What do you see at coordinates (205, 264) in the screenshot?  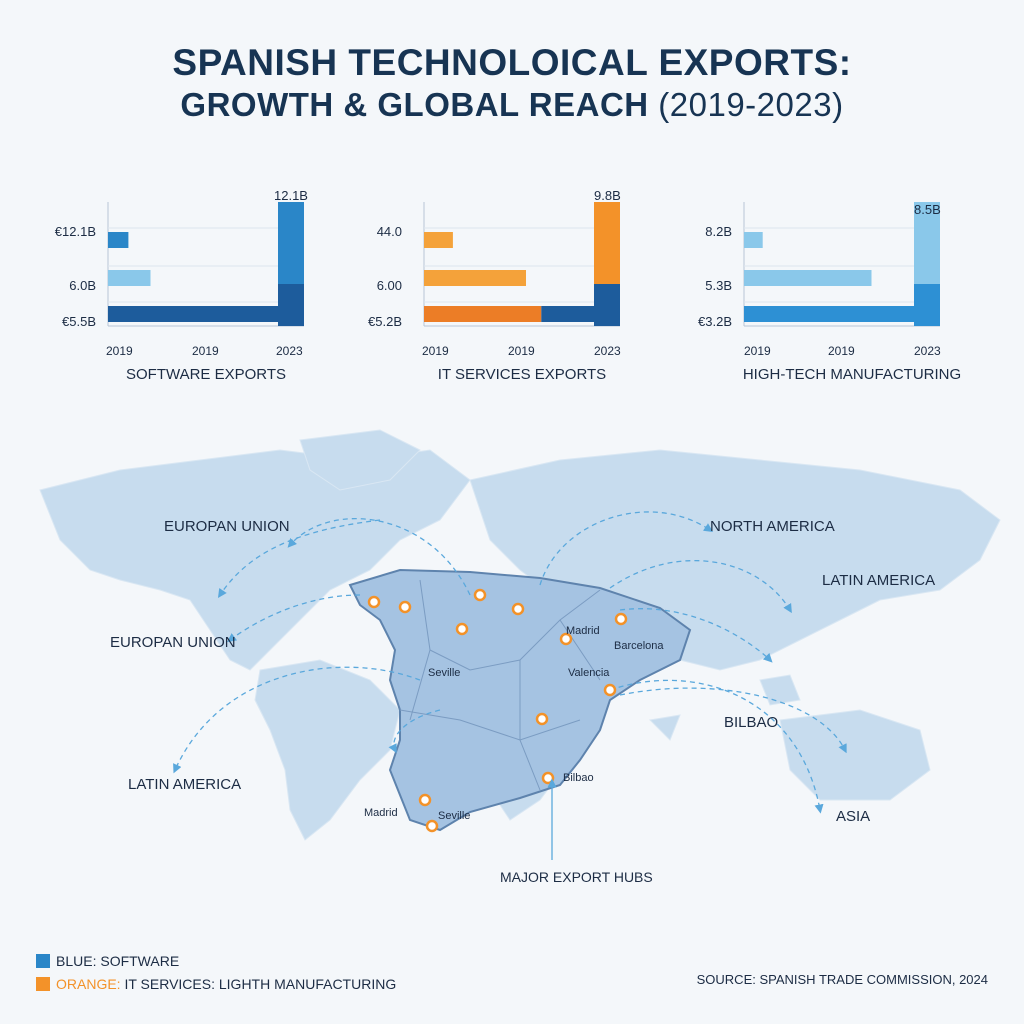 I see `chart-software-svg` at bounding box center [205, 264].